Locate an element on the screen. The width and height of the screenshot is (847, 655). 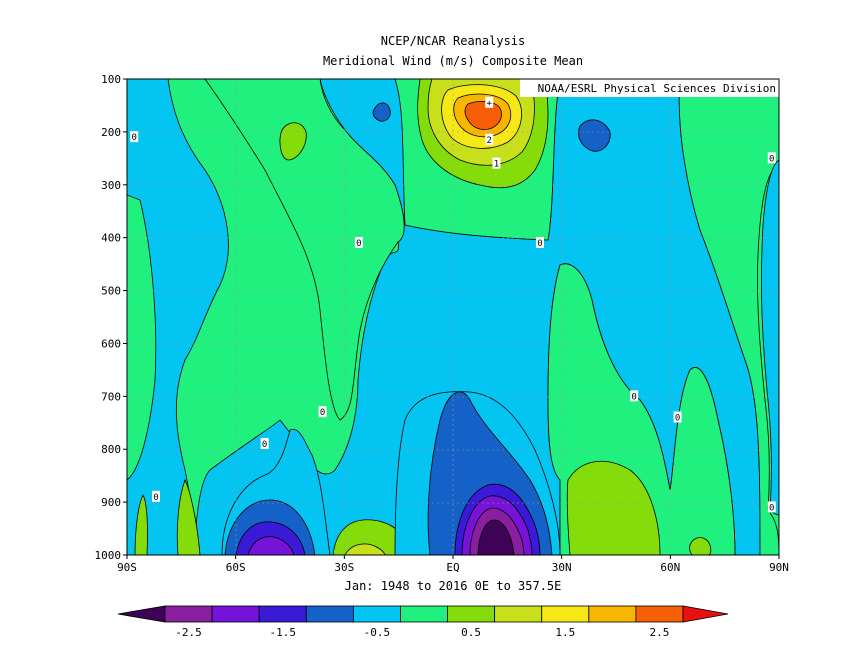
x-tick-label: 30N is located at coordinates (562, 567).